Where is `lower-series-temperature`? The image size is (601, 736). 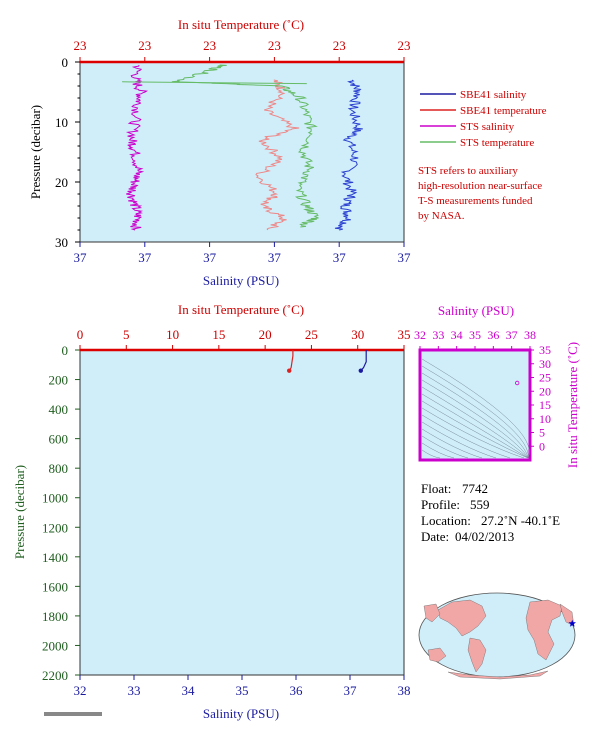 lower-series-temperature is located at coordinates (291, 361).